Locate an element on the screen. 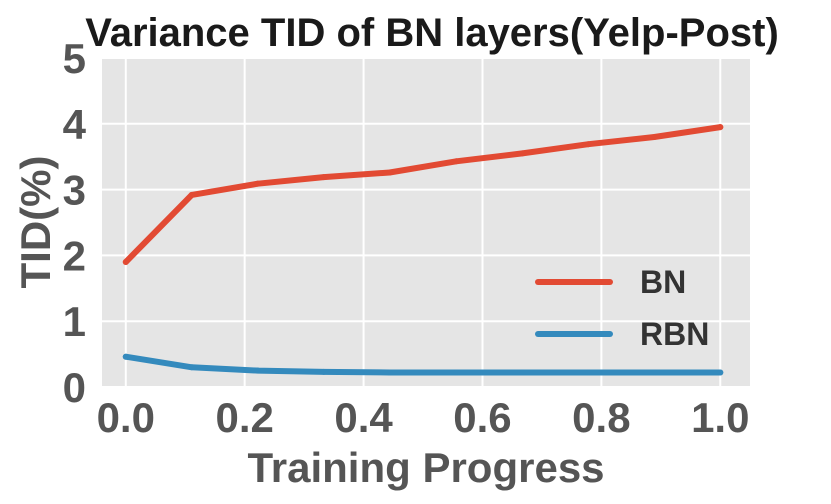 Image resolution: width=831 pixels, height=504 pixels. series-line-rbn is located at coordinates (423, 364).